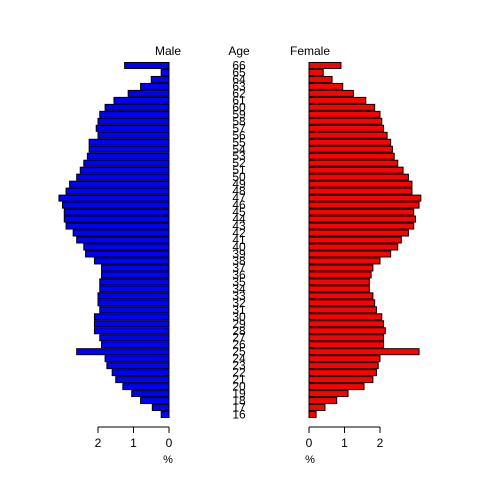  What do you see at coordinates (239, 387) in the screenshot?
I see `age-label-20: 20` at bounding box center [239, 387].